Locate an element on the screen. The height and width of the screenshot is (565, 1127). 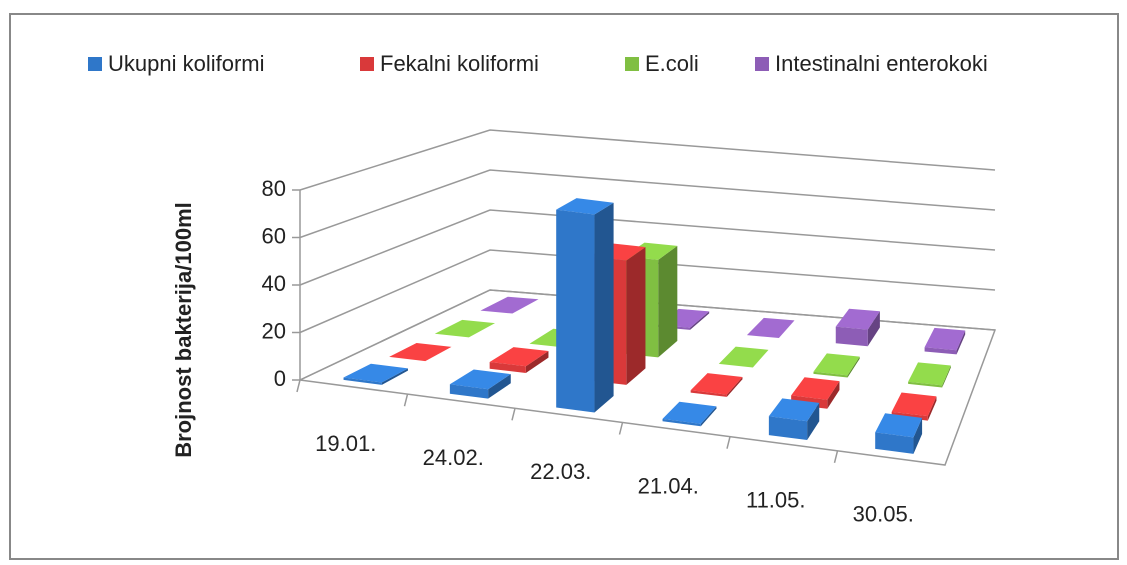
x-tick-label: 19.01. is located at coordinates (345, 443).